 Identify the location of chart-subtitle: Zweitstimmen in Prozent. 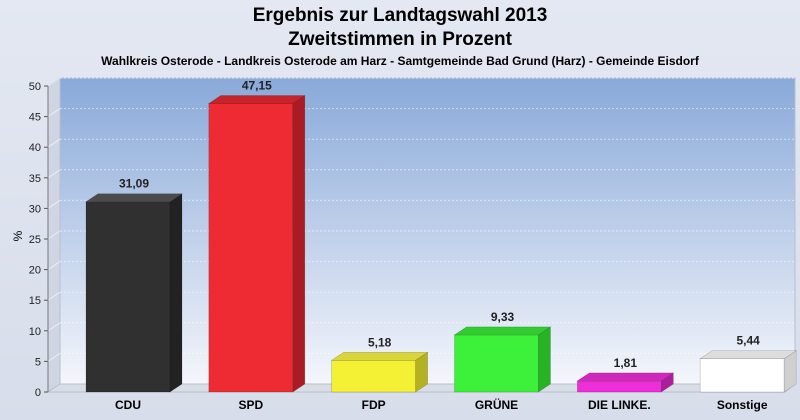
(400, 39).